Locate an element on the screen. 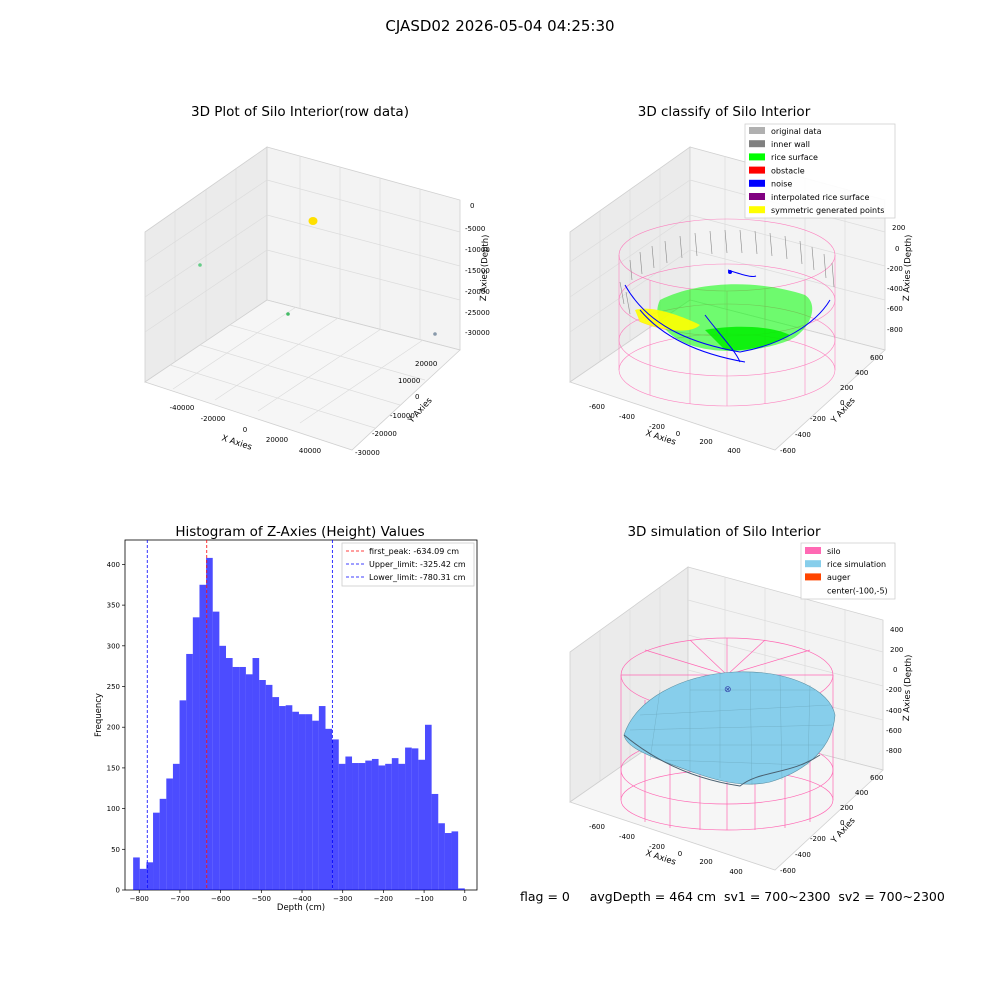 Image resolution: width=1000 pixels, height=1000 pixels. legend-entry: symmetric generated points is located at coordinates (827, 210).